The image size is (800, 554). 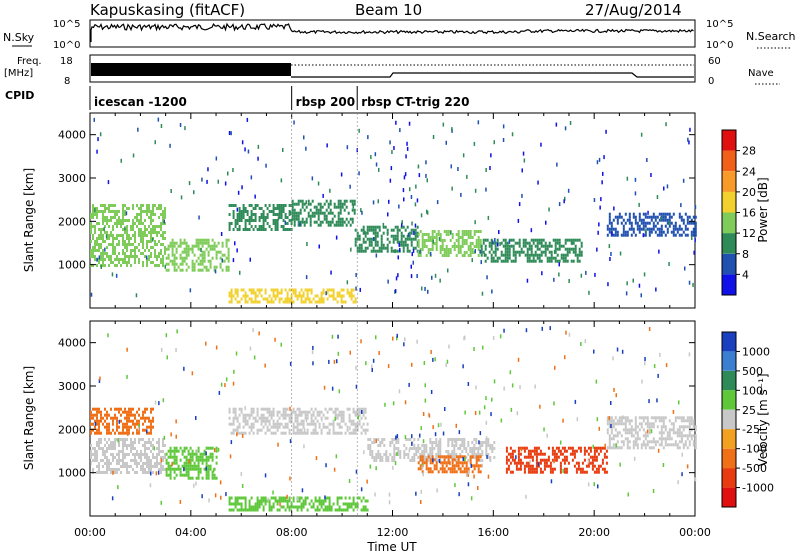 I want to click on x-tick-label: 04:00, so click(x=191, y=532).